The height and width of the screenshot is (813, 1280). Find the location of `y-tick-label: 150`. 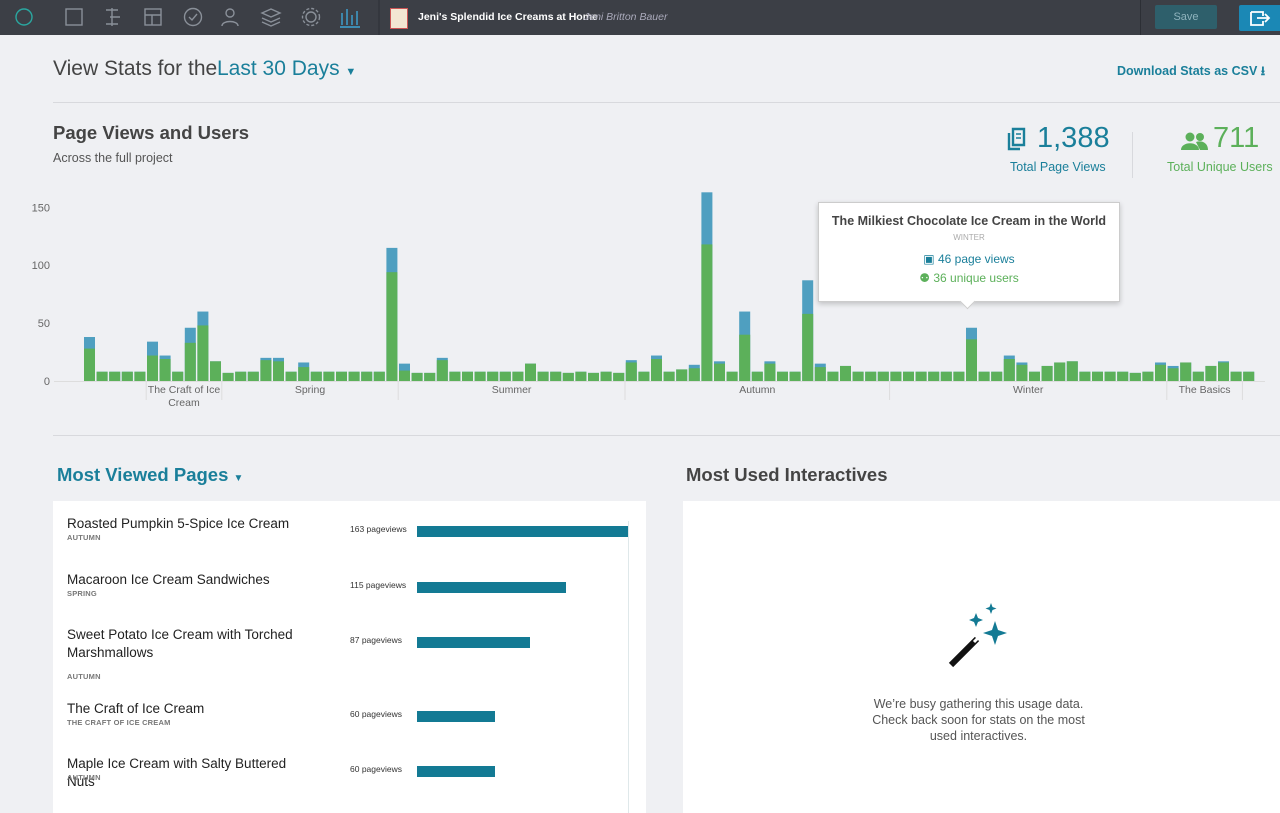

y-tick-label: 150 is located at coordinates (41, 208).